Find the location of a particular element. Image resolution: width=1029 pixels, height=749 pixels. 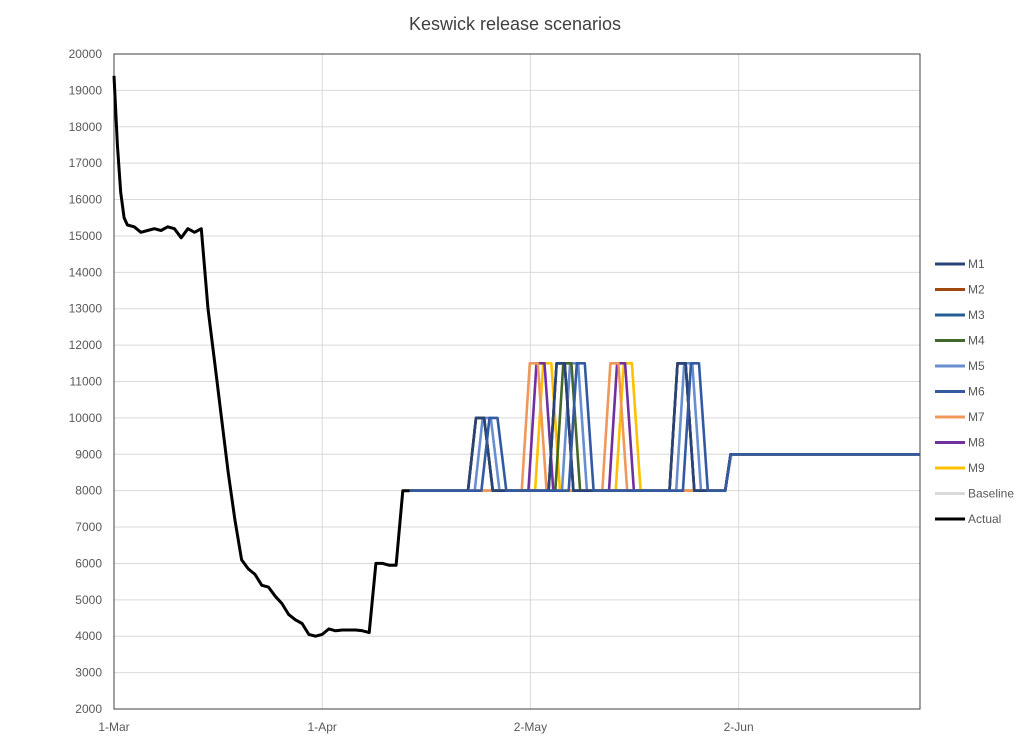

y-tick-label: 17000 is located at coordinates (86, 163).